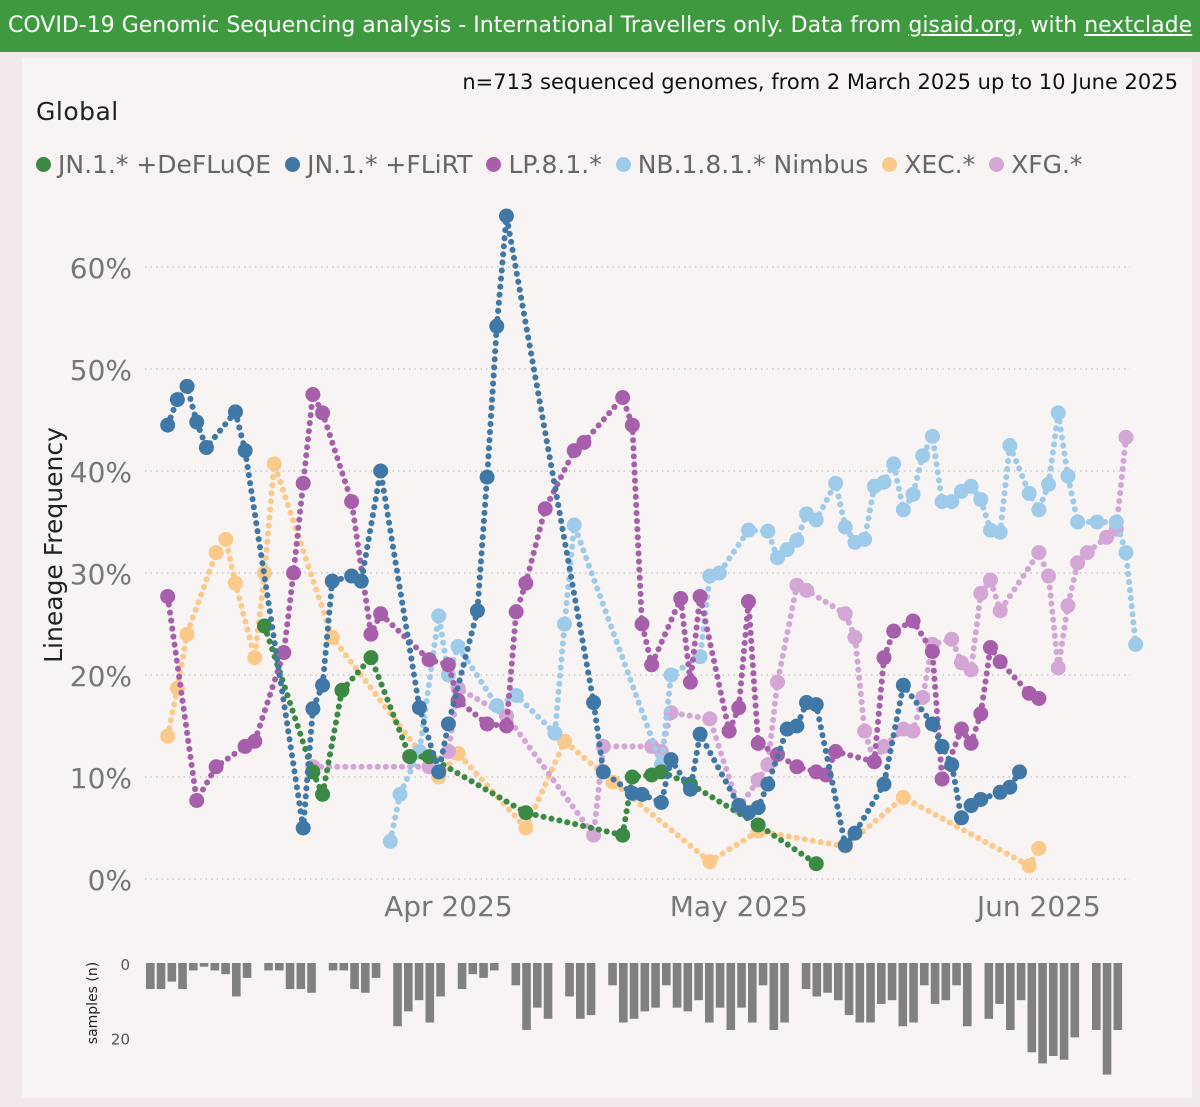 Image resolution: width=1200 pixels, height=1107 pixels. I want to click on legend-item-xfg: XFG.*, so click(1035, 164).